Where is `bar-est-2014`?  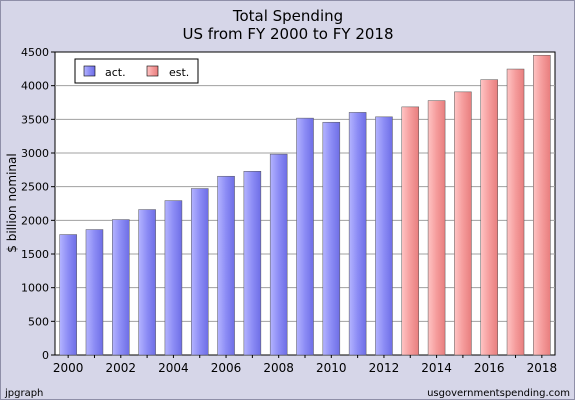
bar-est-2014 is located at coordinates (436, 228).